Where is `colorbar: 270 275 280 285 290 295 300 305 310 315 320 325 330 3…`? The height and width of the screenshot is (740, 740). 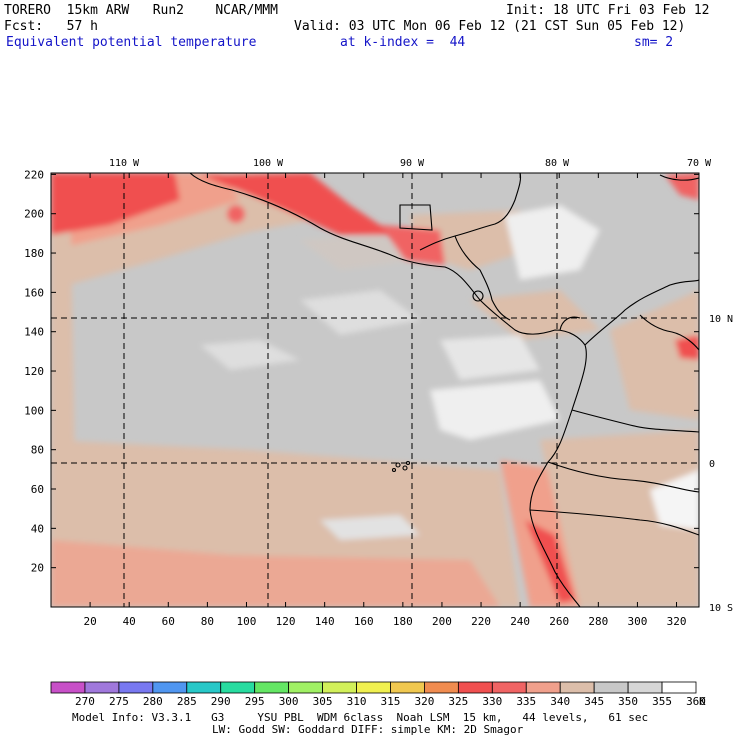
colorbar: 270 275 280 285 290 295 300 305 310 315 320 325 330 3… is located at coordinates (378, 694).